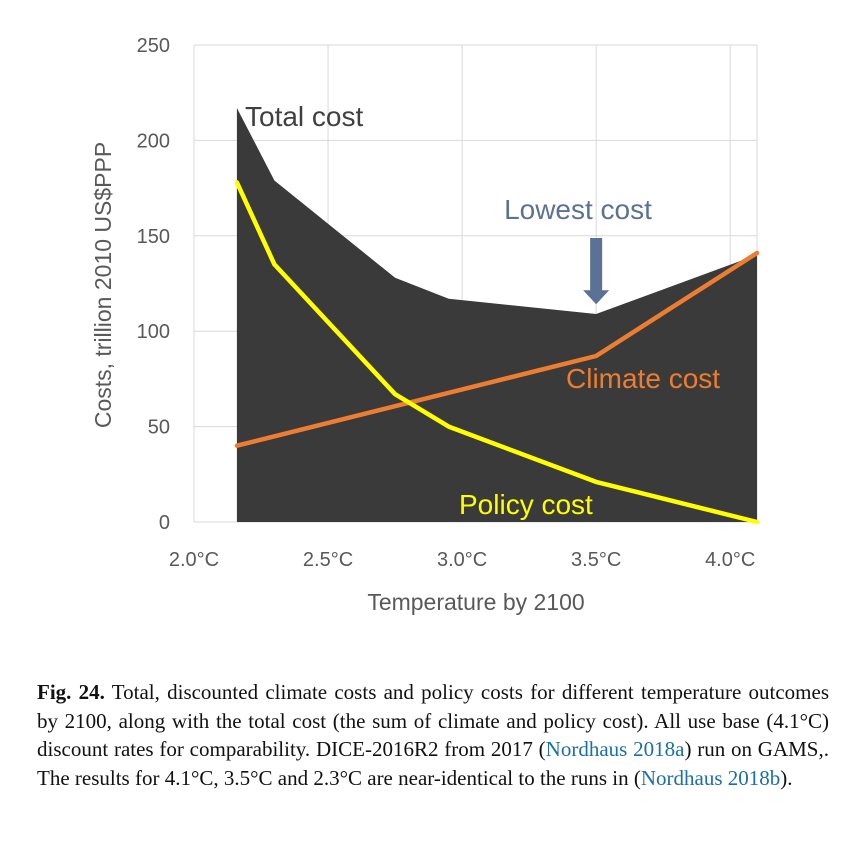 The width and height of the screenshot is (864, 862). Describe the element at coordinates (153, 46) in the screenshot. I see `y-tick-label: 250` at that location.